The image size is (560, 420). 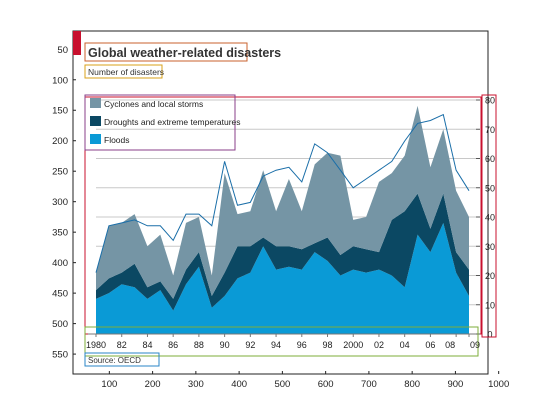 I want to click on infographic-title: Global weather-related disasters, so click(x=184, y=53).